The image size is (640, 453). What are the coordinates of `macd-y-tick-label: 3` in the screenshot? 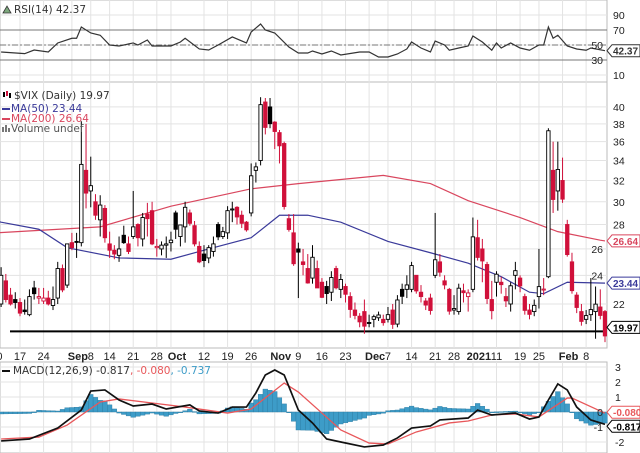 It's located at (618, 368).